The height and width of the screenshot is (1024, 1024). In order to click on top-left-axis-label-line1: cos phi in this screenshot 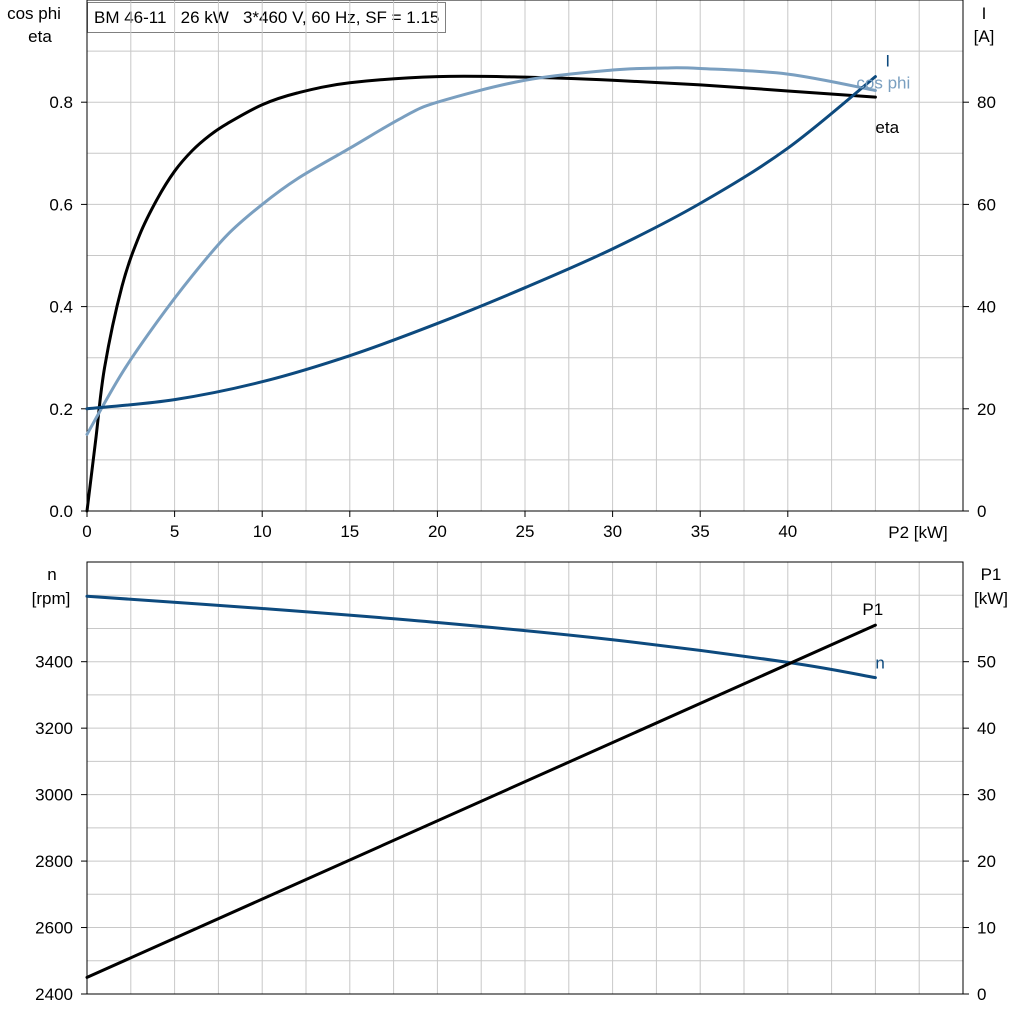, I will do `click(34, 13)`.